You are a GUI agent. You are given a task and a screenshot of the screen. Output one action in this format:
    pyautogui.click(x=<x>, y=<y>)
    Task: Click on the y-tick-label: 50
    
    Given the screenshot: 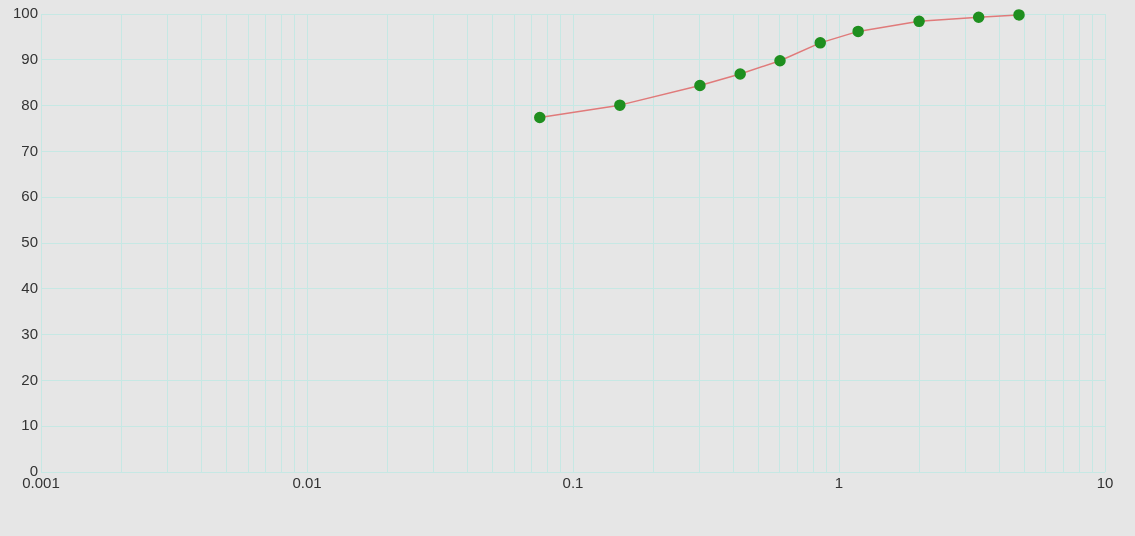 What is the action you would take?
    pyautogui.click(x=30, y=242)
    